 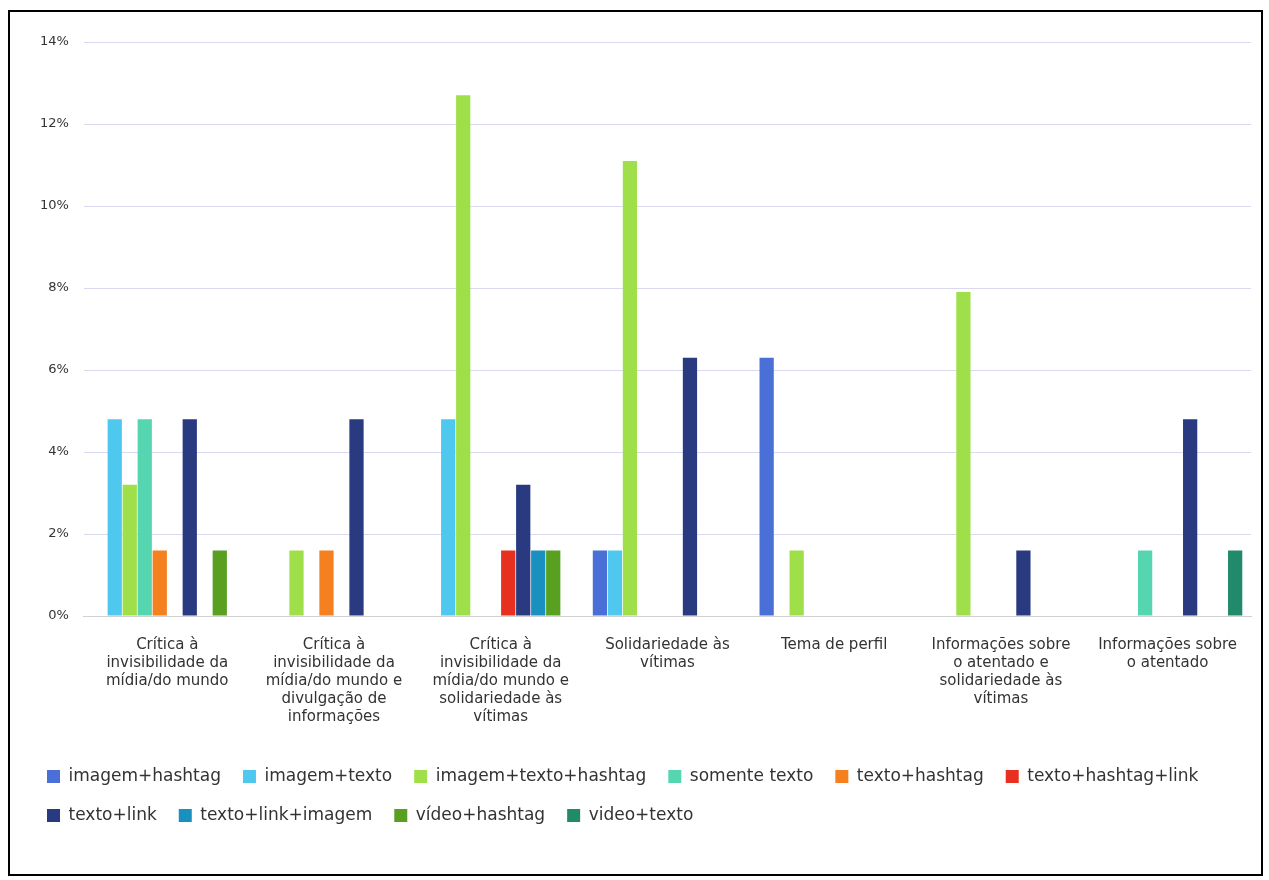 What do you see at coordinates (286, 813) in the screenshot?
I see `legend-label: texto+link+imagem` at bounding box center [286, 813].